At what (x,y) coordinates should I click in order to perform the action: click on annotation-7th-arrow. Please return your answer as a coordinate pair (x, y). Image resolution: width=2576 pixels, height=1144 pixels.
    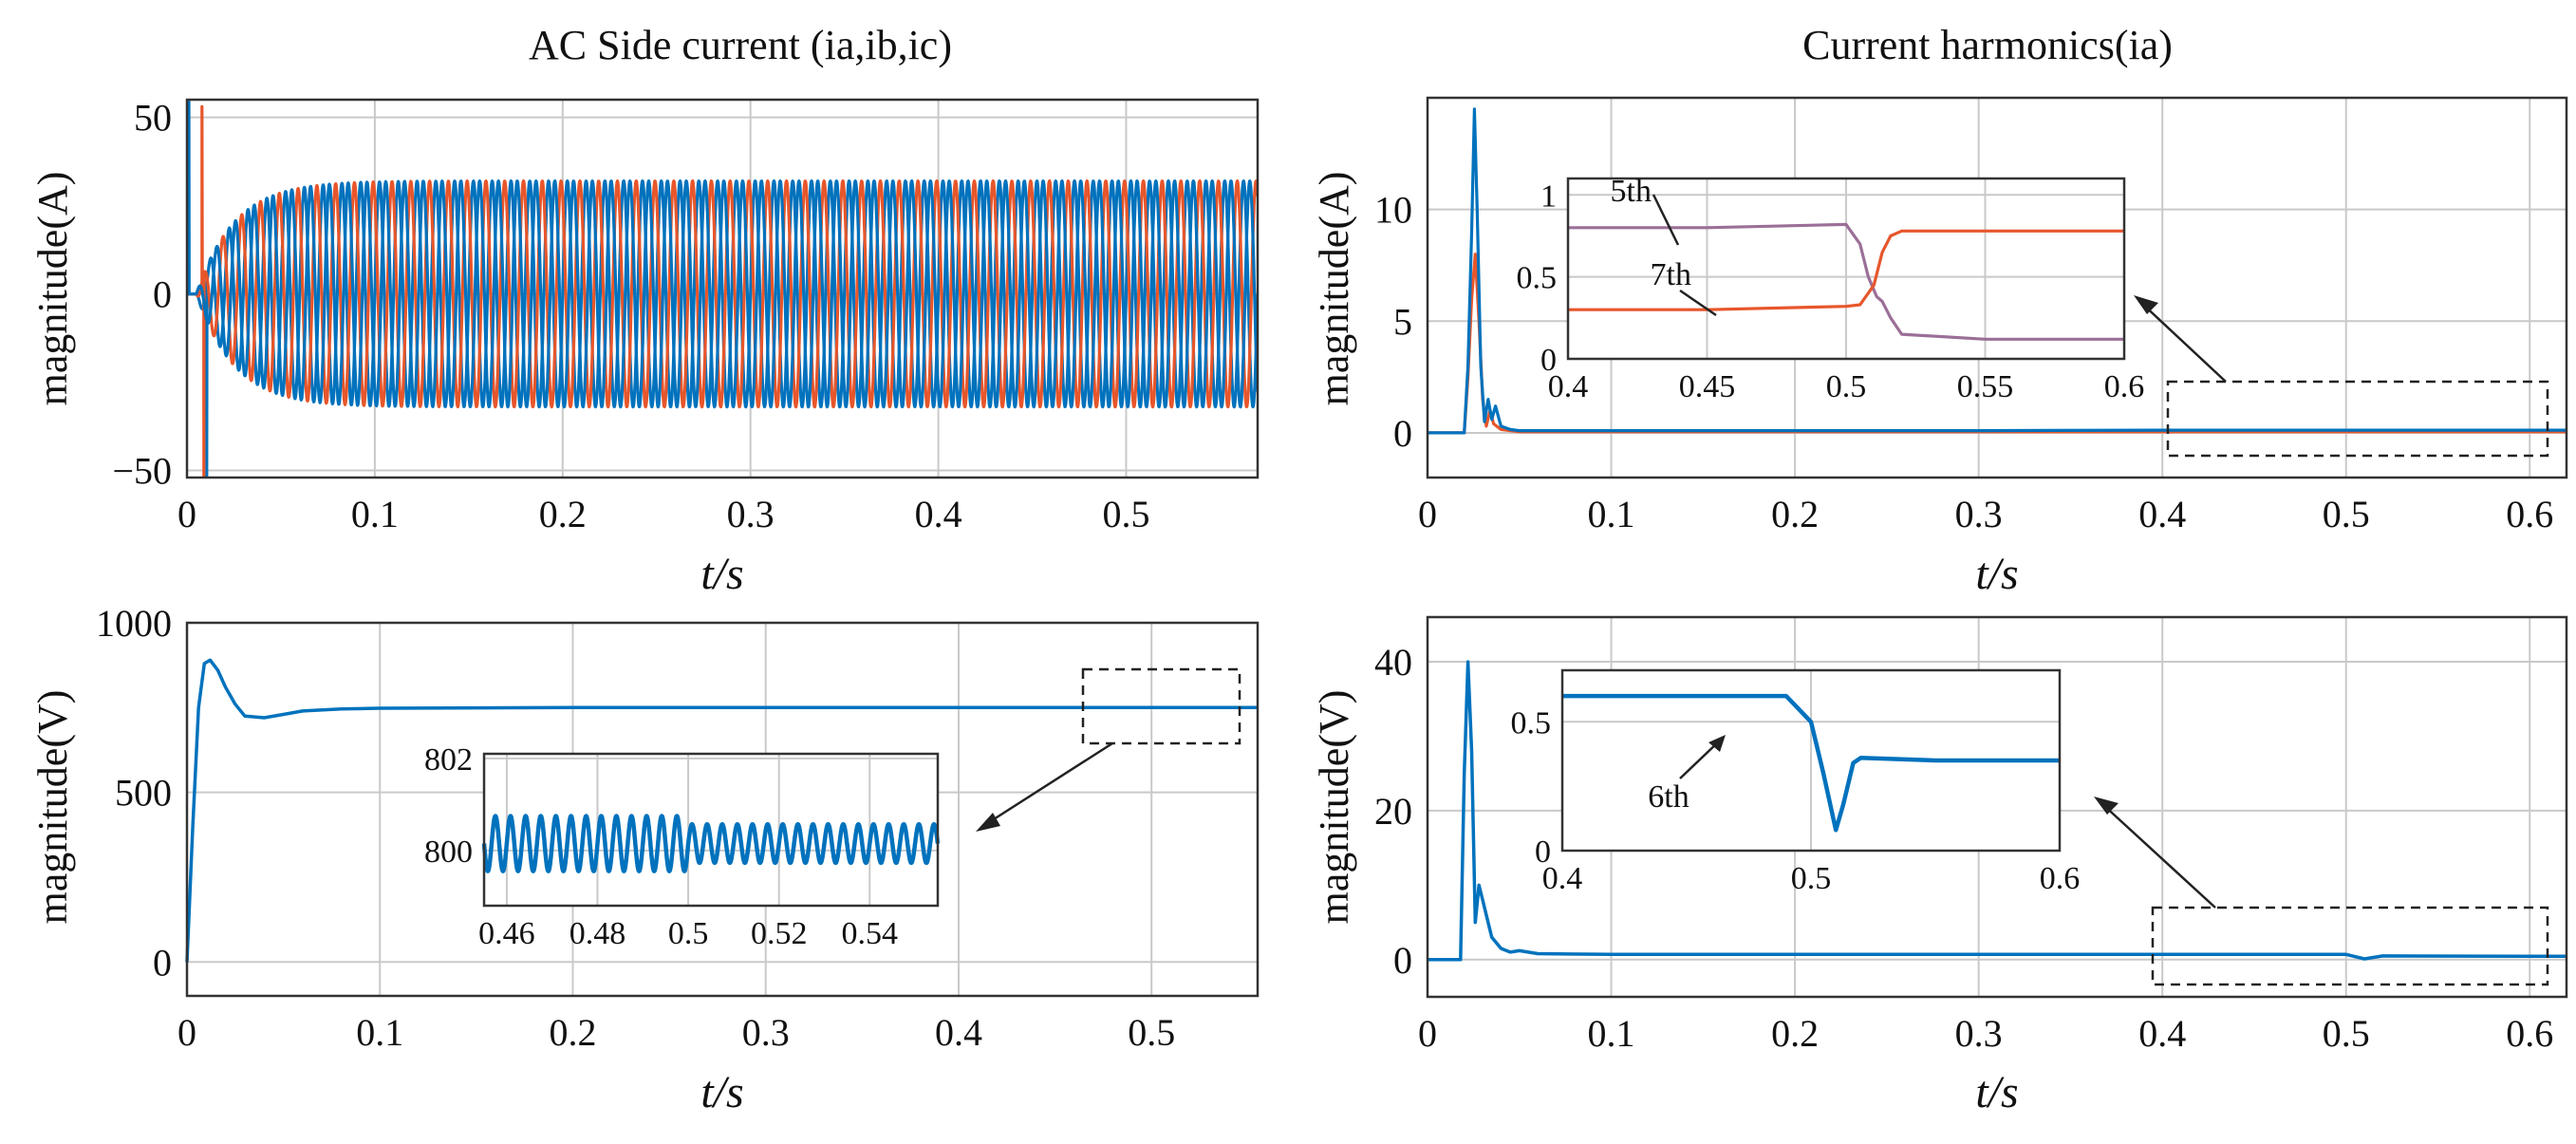
    Looking at the image, I should click on (1698, 303).